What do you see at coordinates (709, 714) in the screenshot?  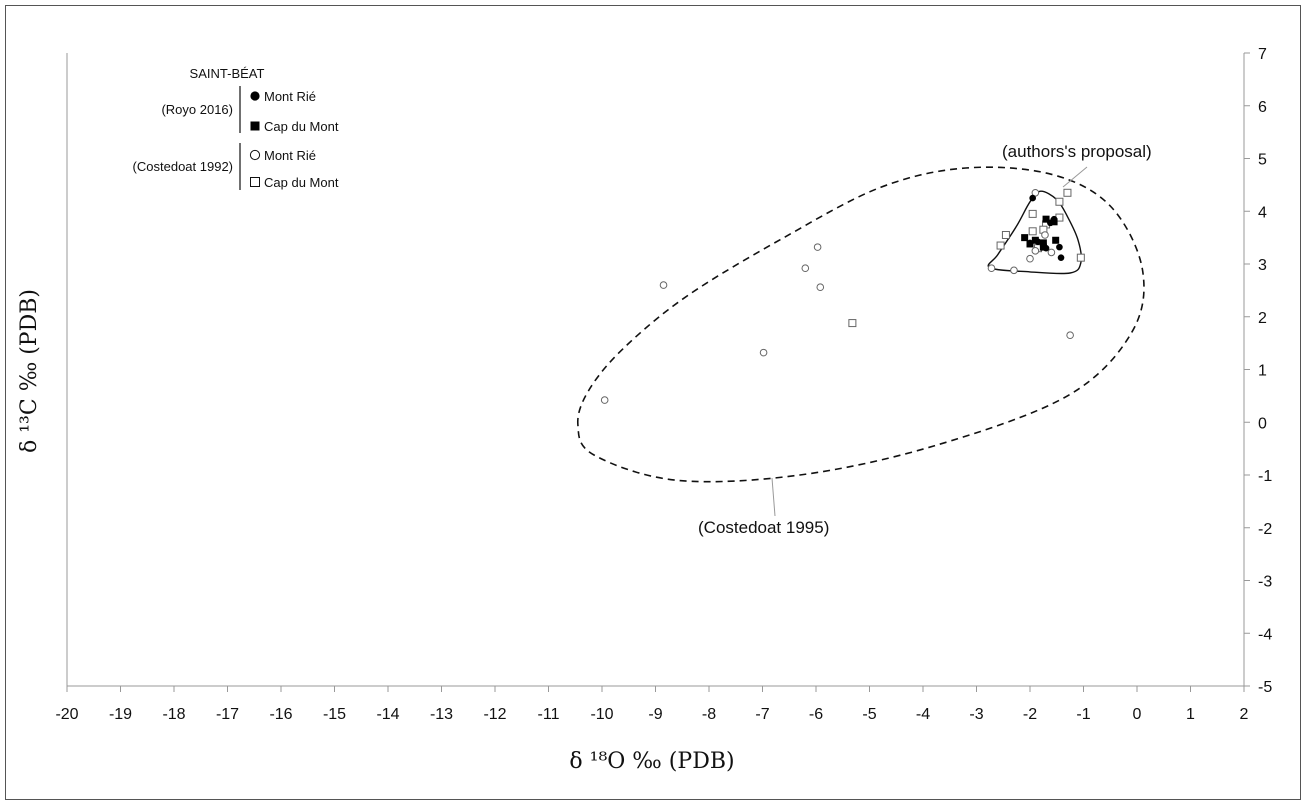 I see `x-tick-label: -8` at bounding box center [709, 714].